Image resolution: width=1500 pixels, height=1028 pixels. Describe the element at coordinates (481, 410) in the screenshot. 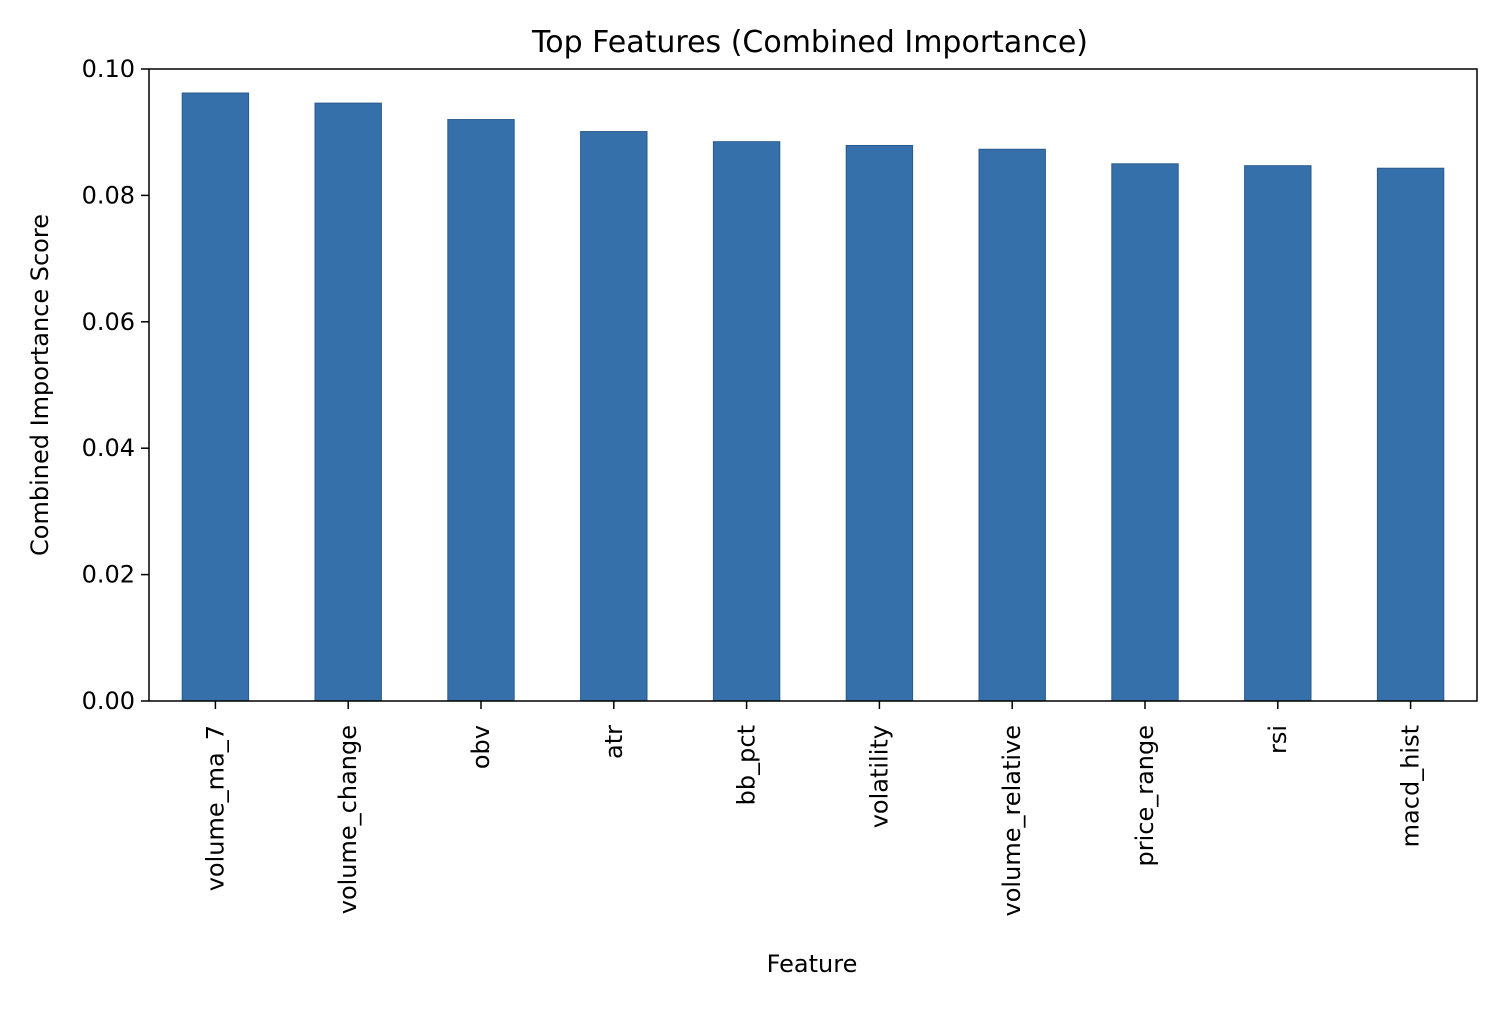

I see `bar-obv` at that location.